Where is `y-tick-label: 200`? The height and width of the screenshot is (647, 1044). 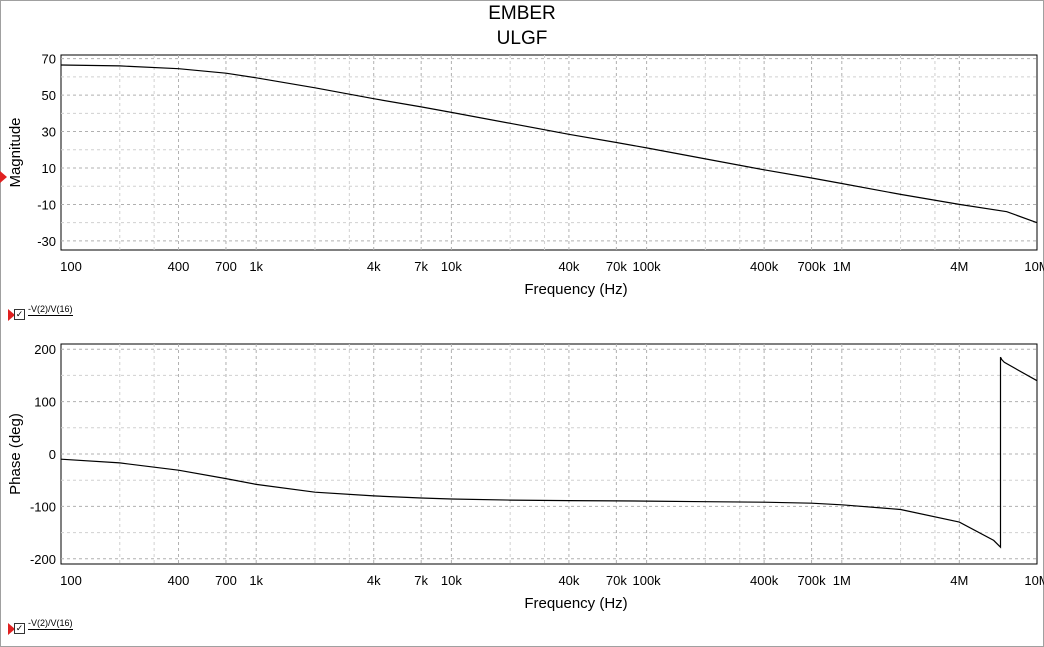 y-tick-label: 200 is located at coordinates (45, 349).